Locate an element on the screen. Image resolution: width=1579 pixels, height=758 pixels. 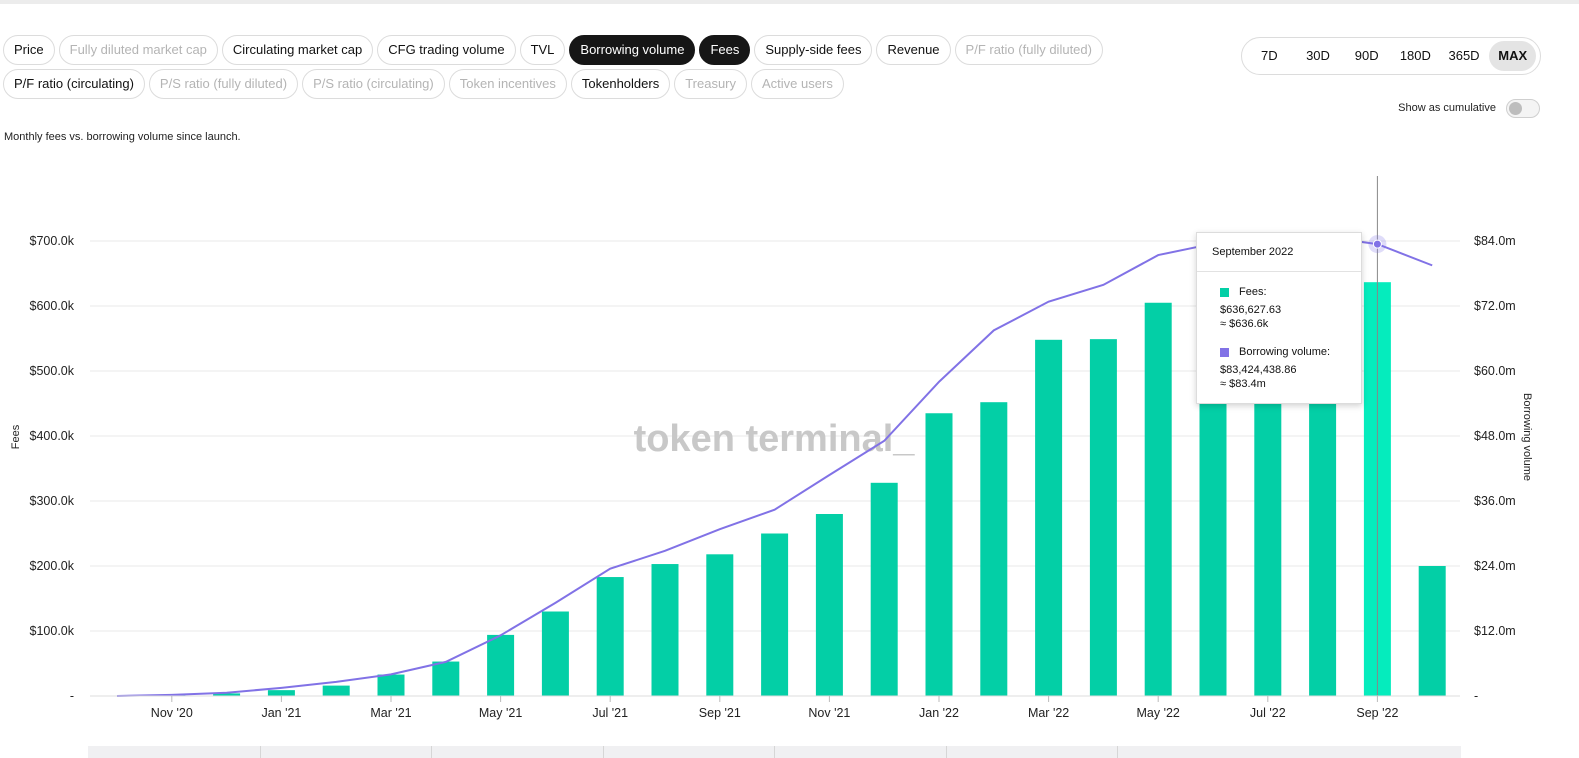
top-scroll-edge is located at coordinates (789, 2).